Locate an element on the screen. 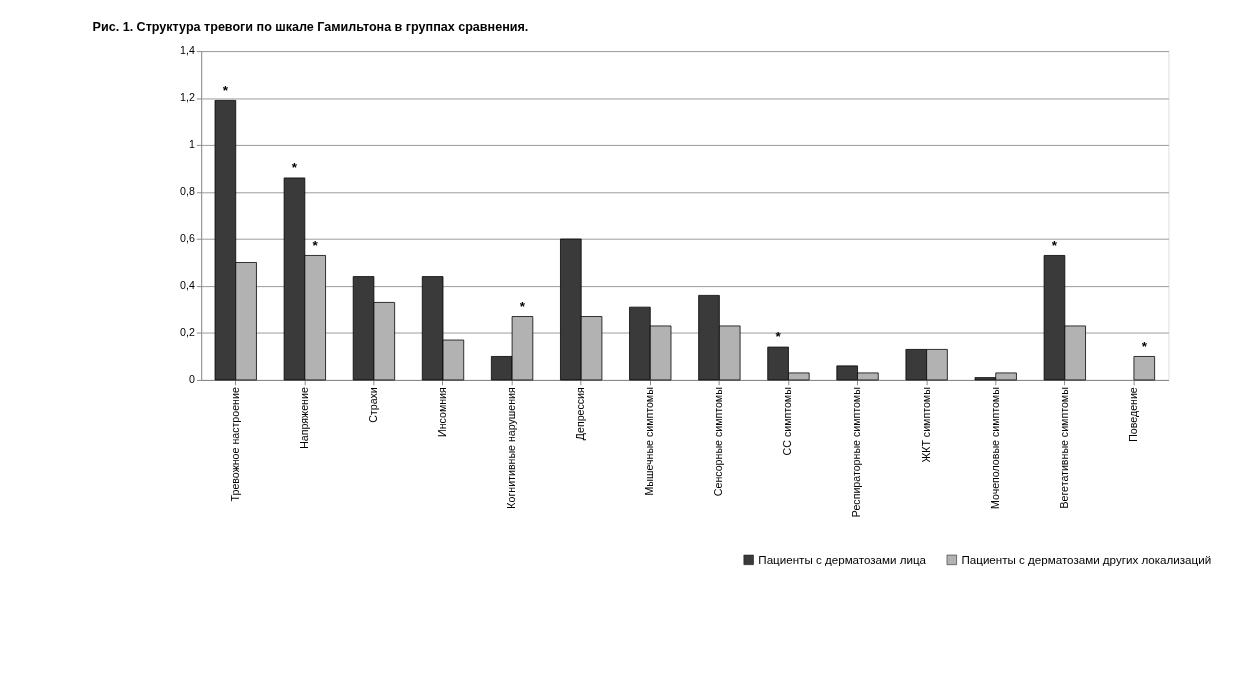 The height and width of the screenshot is (688, 1241). y-tick-label: 0,8 is located at coordinates (187, 191).